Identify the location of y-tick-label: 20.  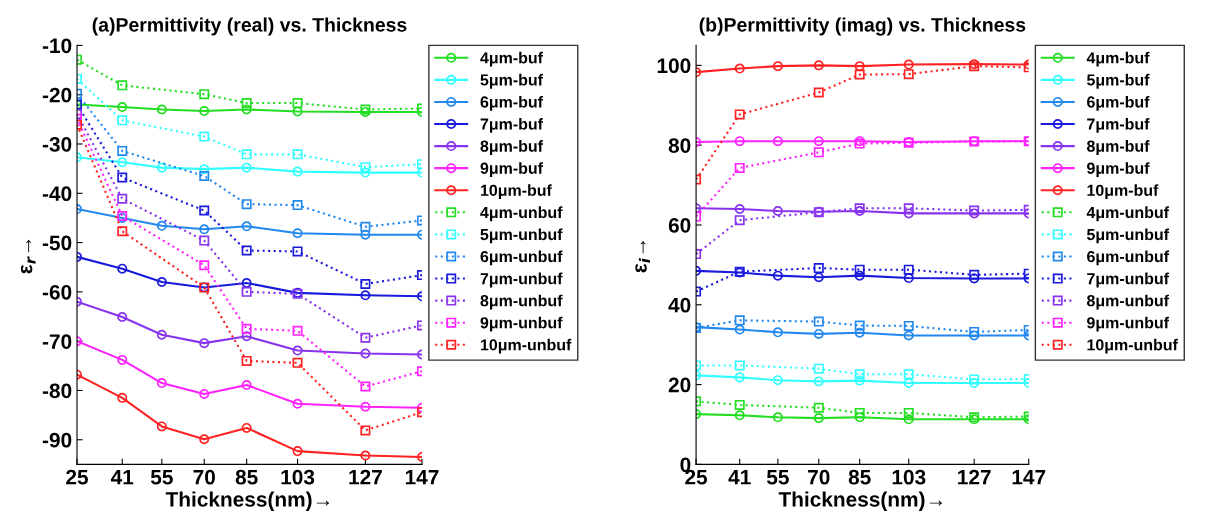
(679, 385).